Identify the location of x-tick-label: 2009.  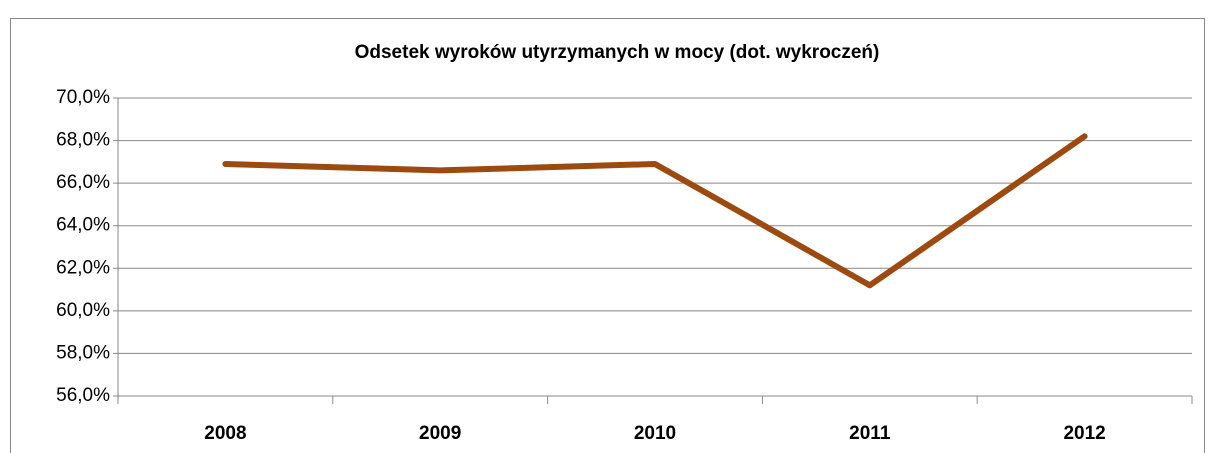
(440, 433).